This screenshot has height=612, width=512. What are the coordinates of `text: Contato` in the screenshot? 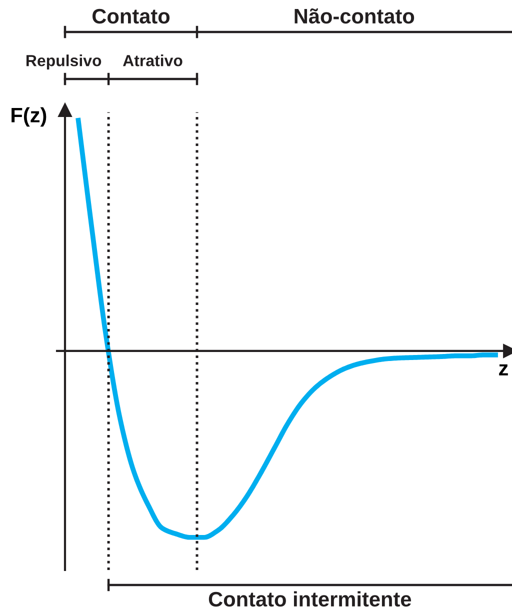 It's located at (131, 16).